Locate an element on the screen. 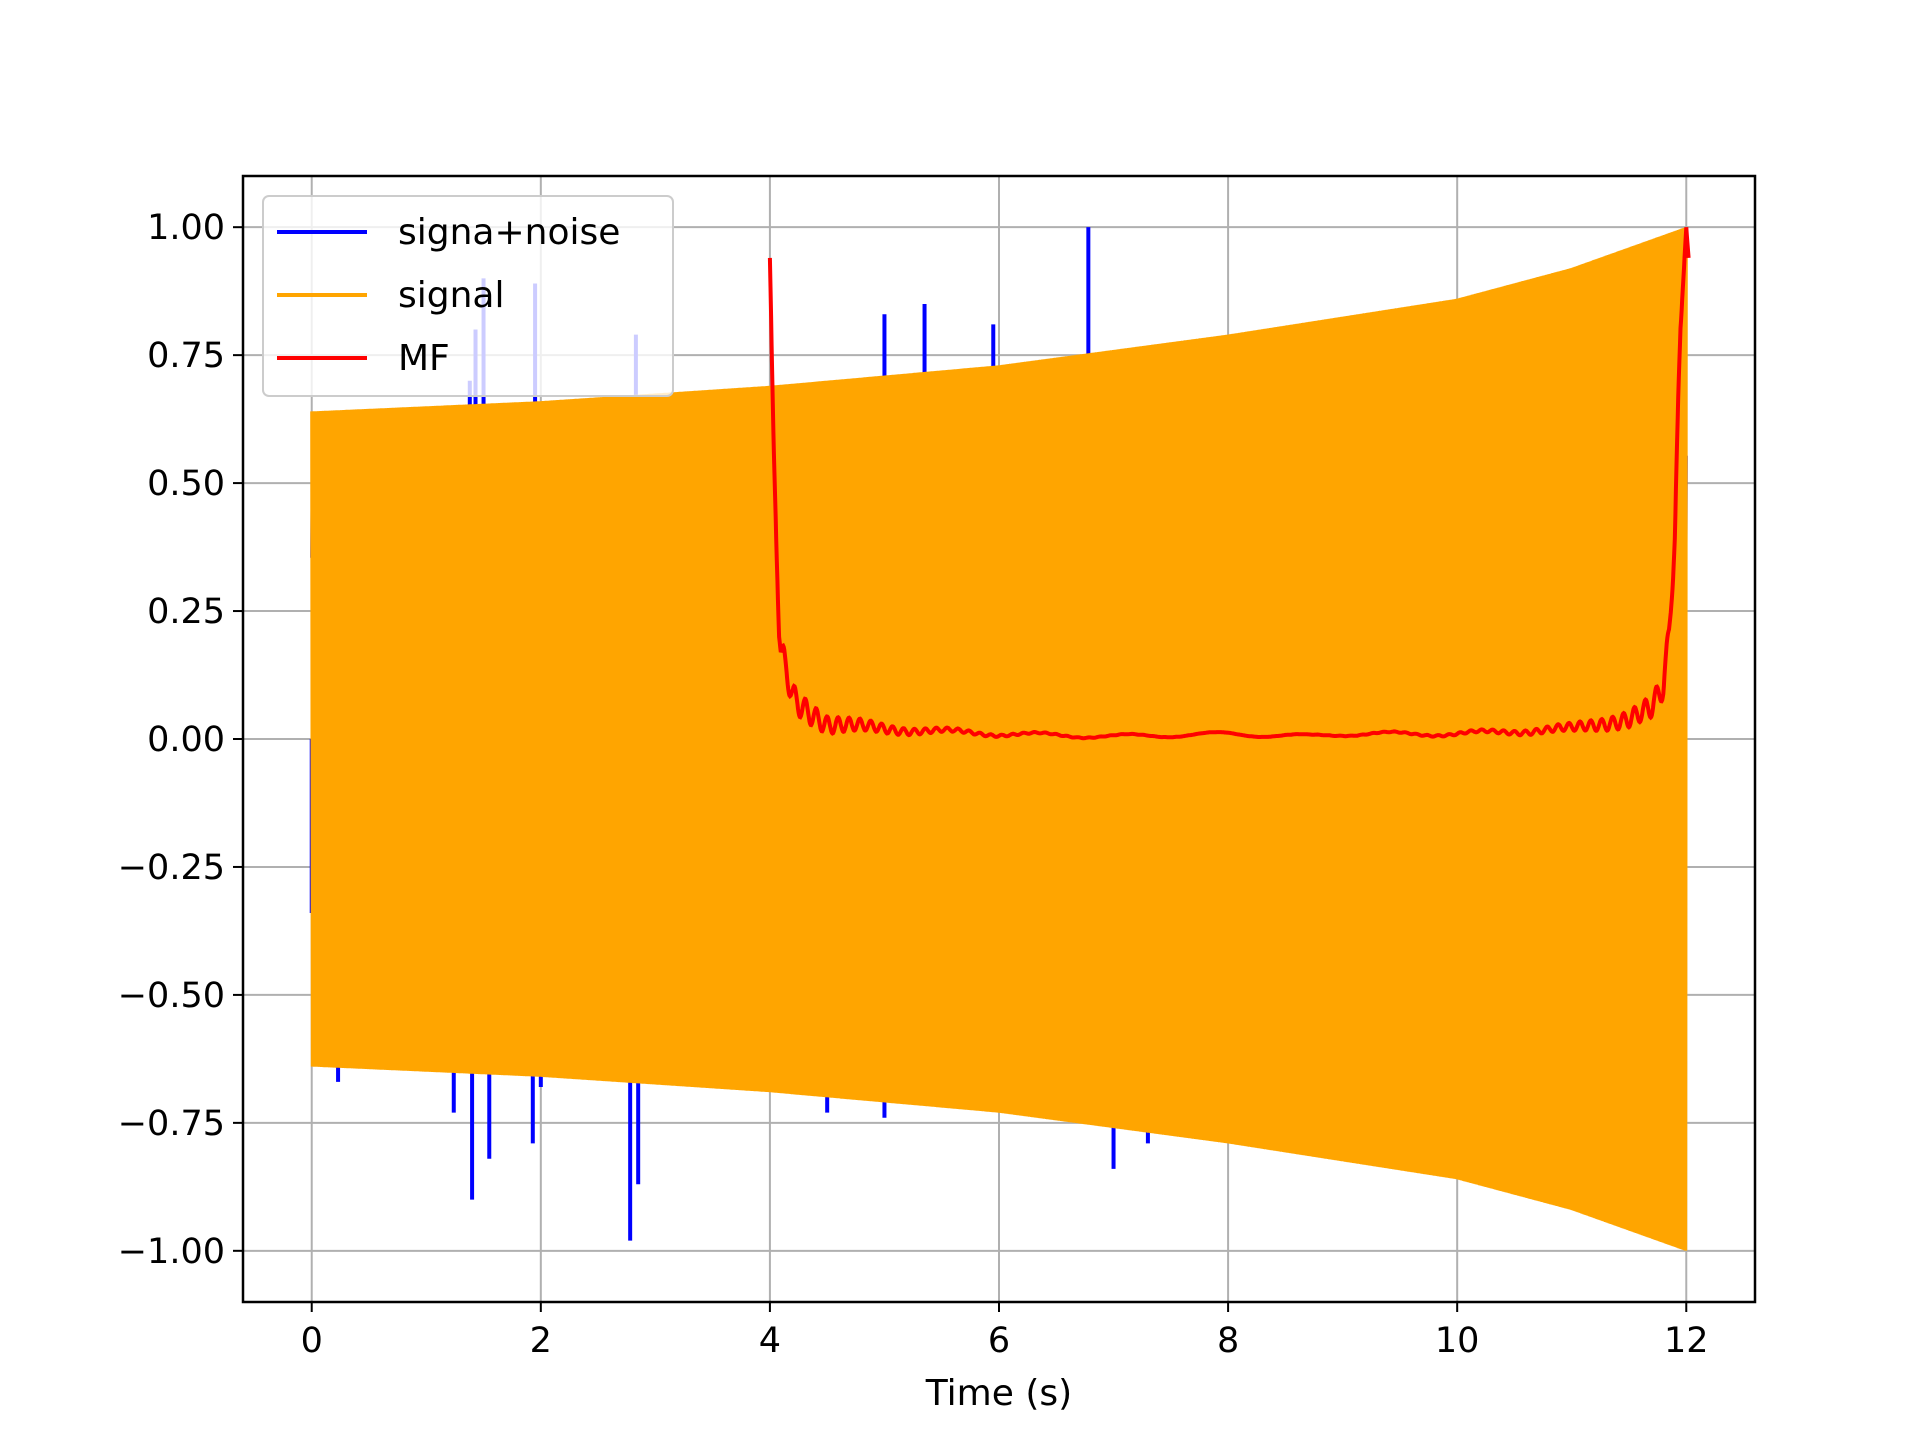 The height and width of the screenshot is (1440, 1920). y-tick-label: −1.00 is located at coordinates (171, 1252).